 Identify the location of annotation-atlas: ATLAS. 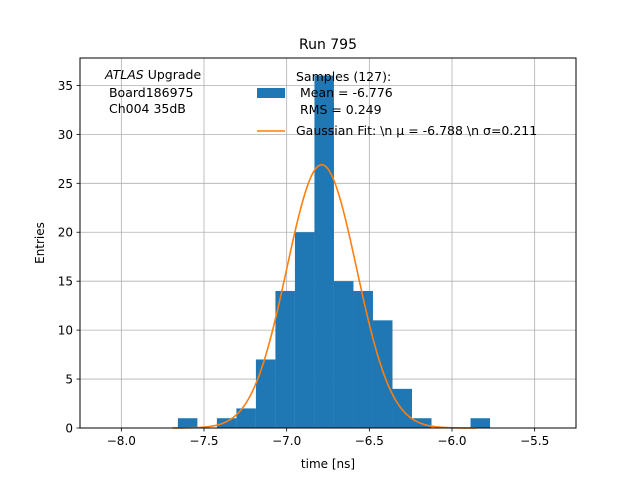
(124, 74).